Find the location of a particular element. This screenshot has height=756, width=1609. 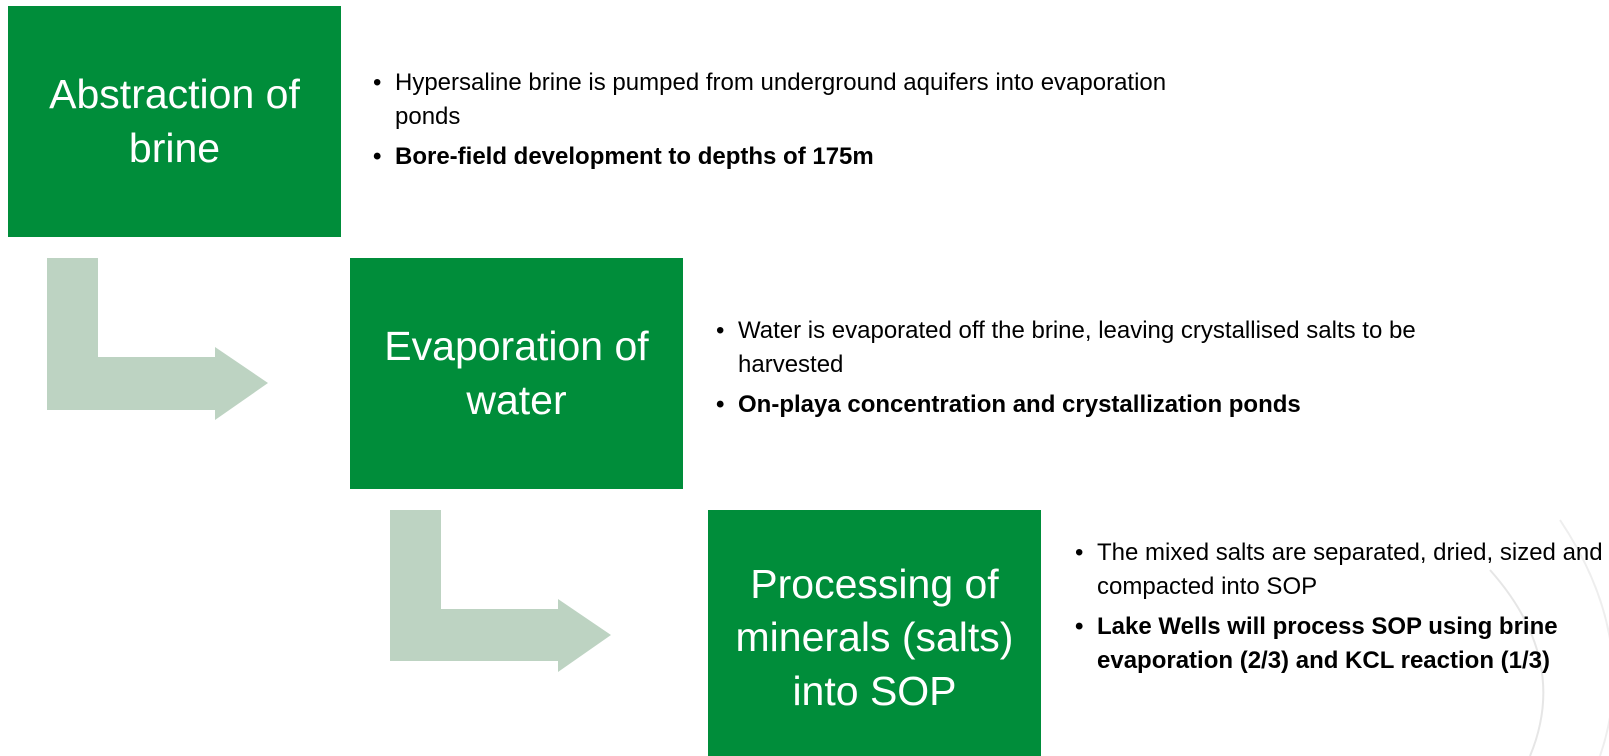

step-box: Abstraction of brine is located at coordinates (174, 121).